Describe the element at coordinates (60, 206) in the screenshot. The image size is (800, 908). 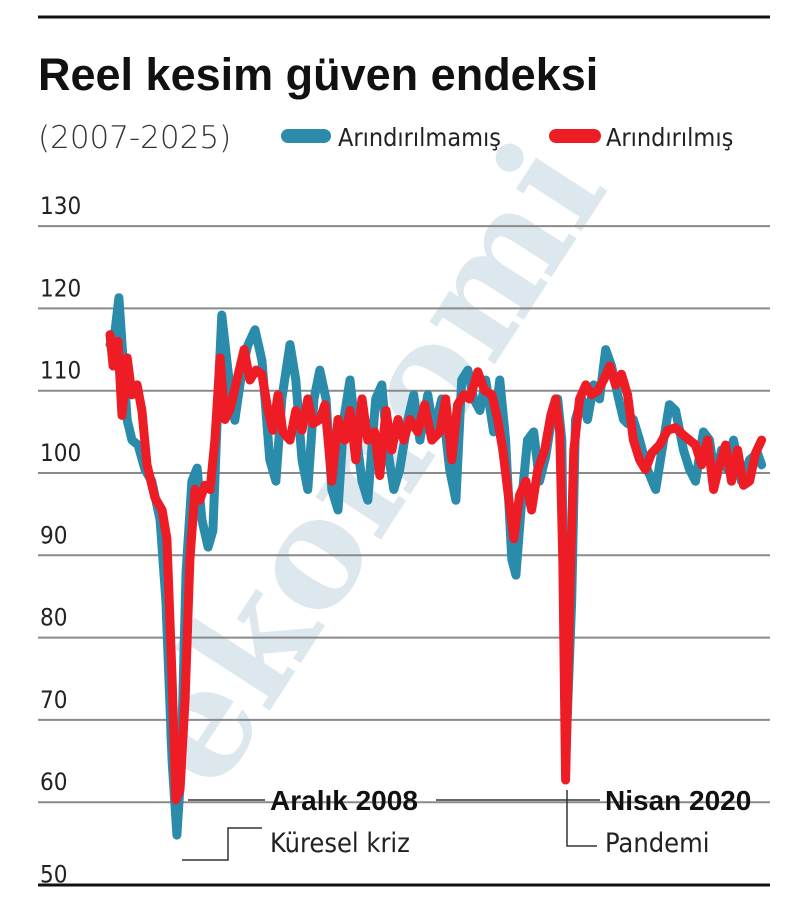
I see `y-tick-label: 130` at that location.